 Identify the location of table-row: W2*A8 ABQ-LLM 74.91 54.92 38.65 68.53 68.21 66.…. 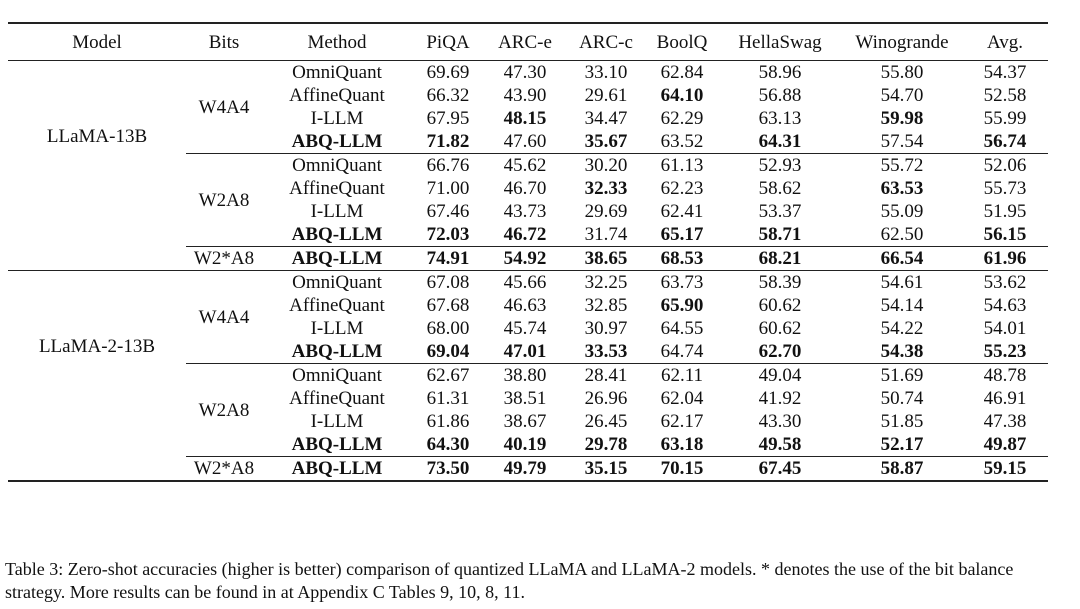
(528, 258).